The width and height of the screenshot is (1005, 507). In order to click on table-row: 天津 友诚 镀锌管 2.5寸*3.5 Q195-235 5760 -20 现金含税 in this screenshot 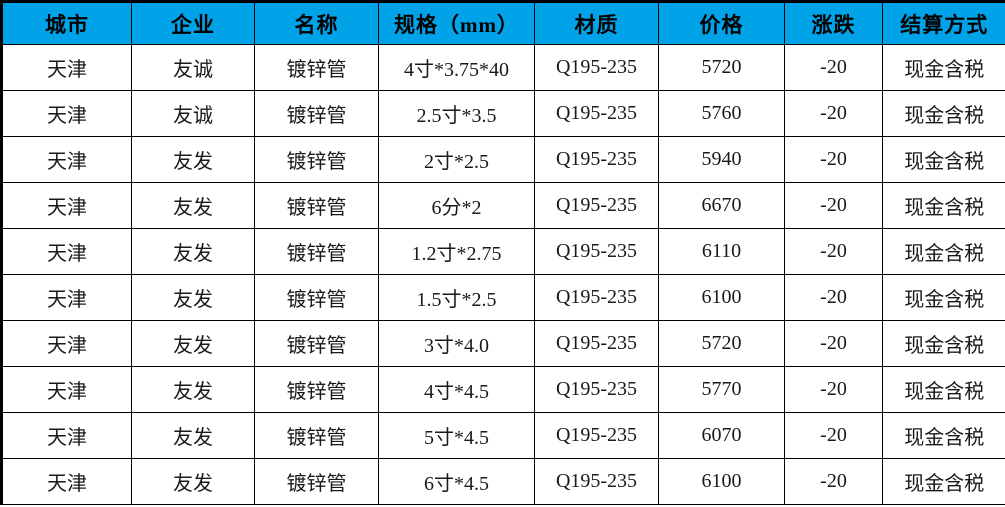, I will do `click(503, 113)`.